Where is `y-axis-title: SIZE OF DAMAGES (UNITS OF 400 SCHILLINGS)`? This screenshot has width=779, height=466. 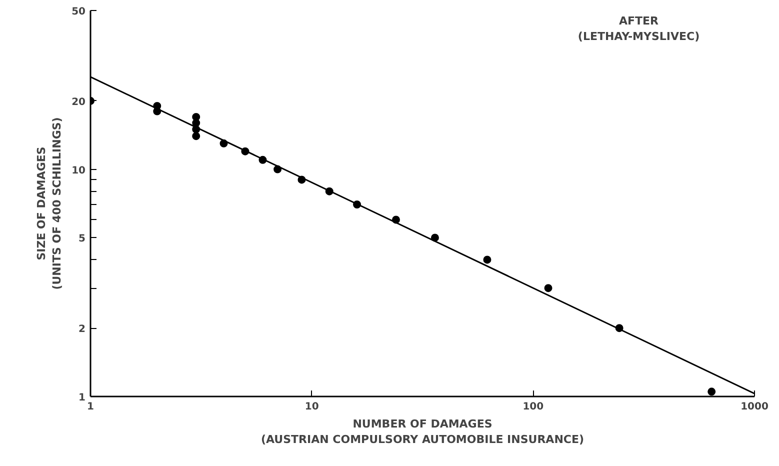 y-axis-title: SIZE OF DAMAGES (UNITS OF 400 SCHILLINGS) is located at coordinates (49, 203).